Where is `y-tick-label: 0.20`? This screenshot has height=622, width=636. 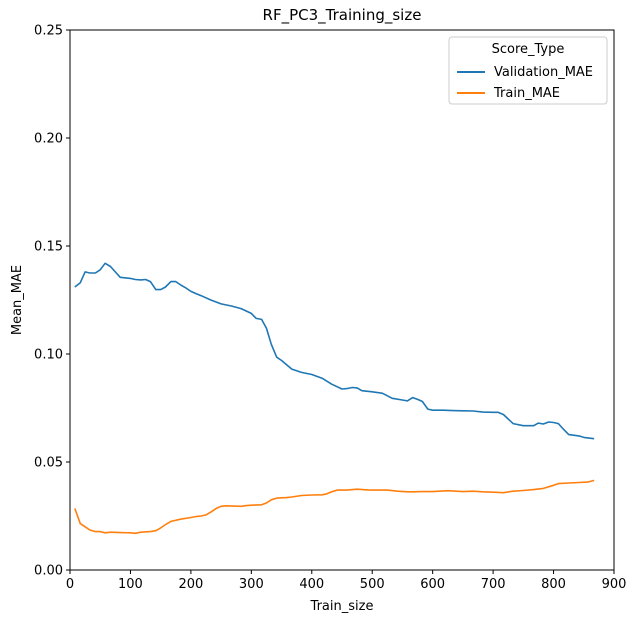
y-tick-label: 0.20 is located at coordinates (48, 139).